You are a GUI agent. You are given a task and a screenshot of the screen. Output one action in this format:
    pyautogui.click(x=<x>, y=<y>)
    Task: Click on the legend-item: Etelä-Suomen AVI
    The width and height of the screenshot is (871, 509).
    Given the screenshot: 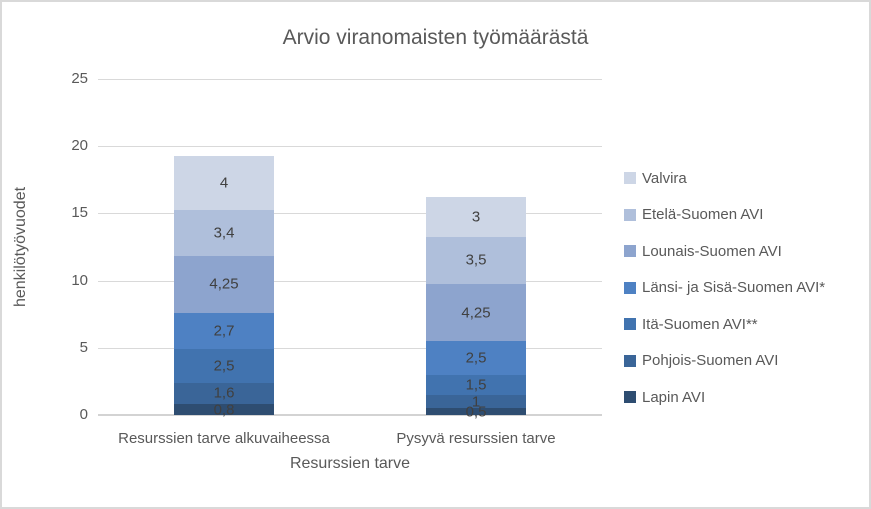 What is the action you would take?
    pyautogui.click(x=724, y=215)
    